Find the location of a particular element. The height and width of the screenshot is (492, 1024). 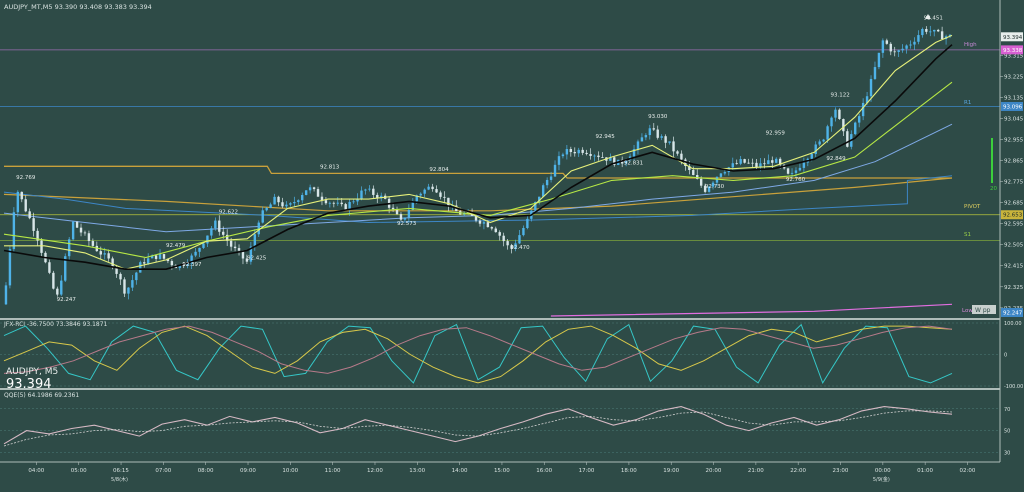

rci-series-line is located at coordinates (478, 354).